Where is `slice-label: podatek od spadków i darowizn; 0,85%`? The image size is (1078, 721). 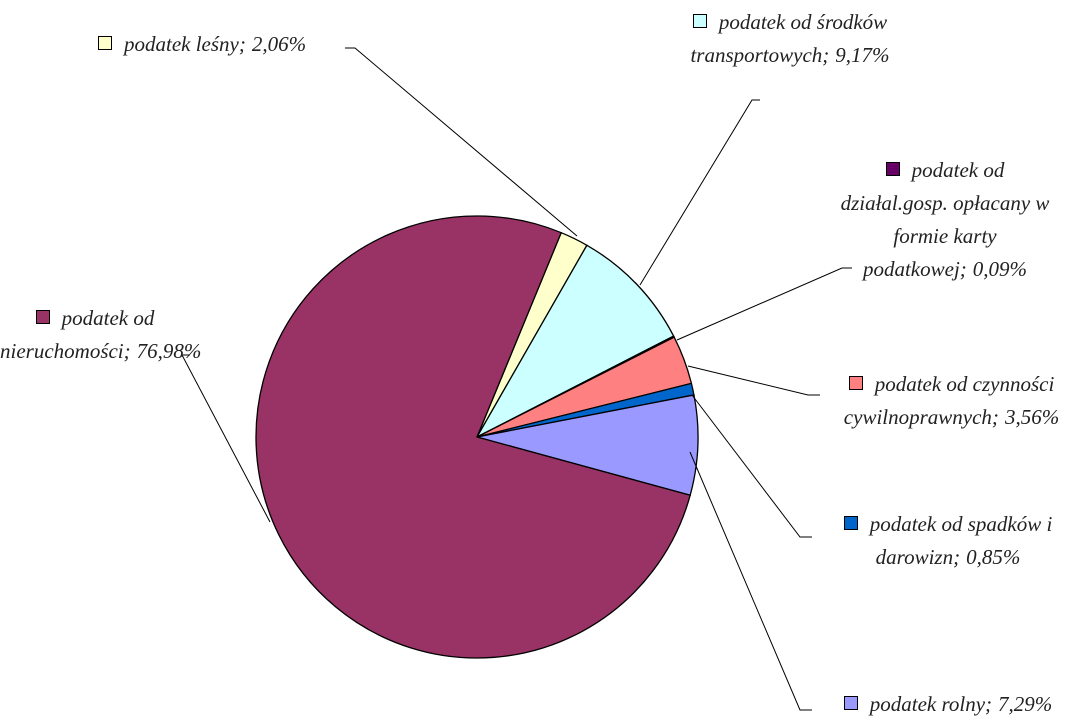
slice-label: podatek od spadków i darowizn; 0,85% is located at coordinates (948, 541).